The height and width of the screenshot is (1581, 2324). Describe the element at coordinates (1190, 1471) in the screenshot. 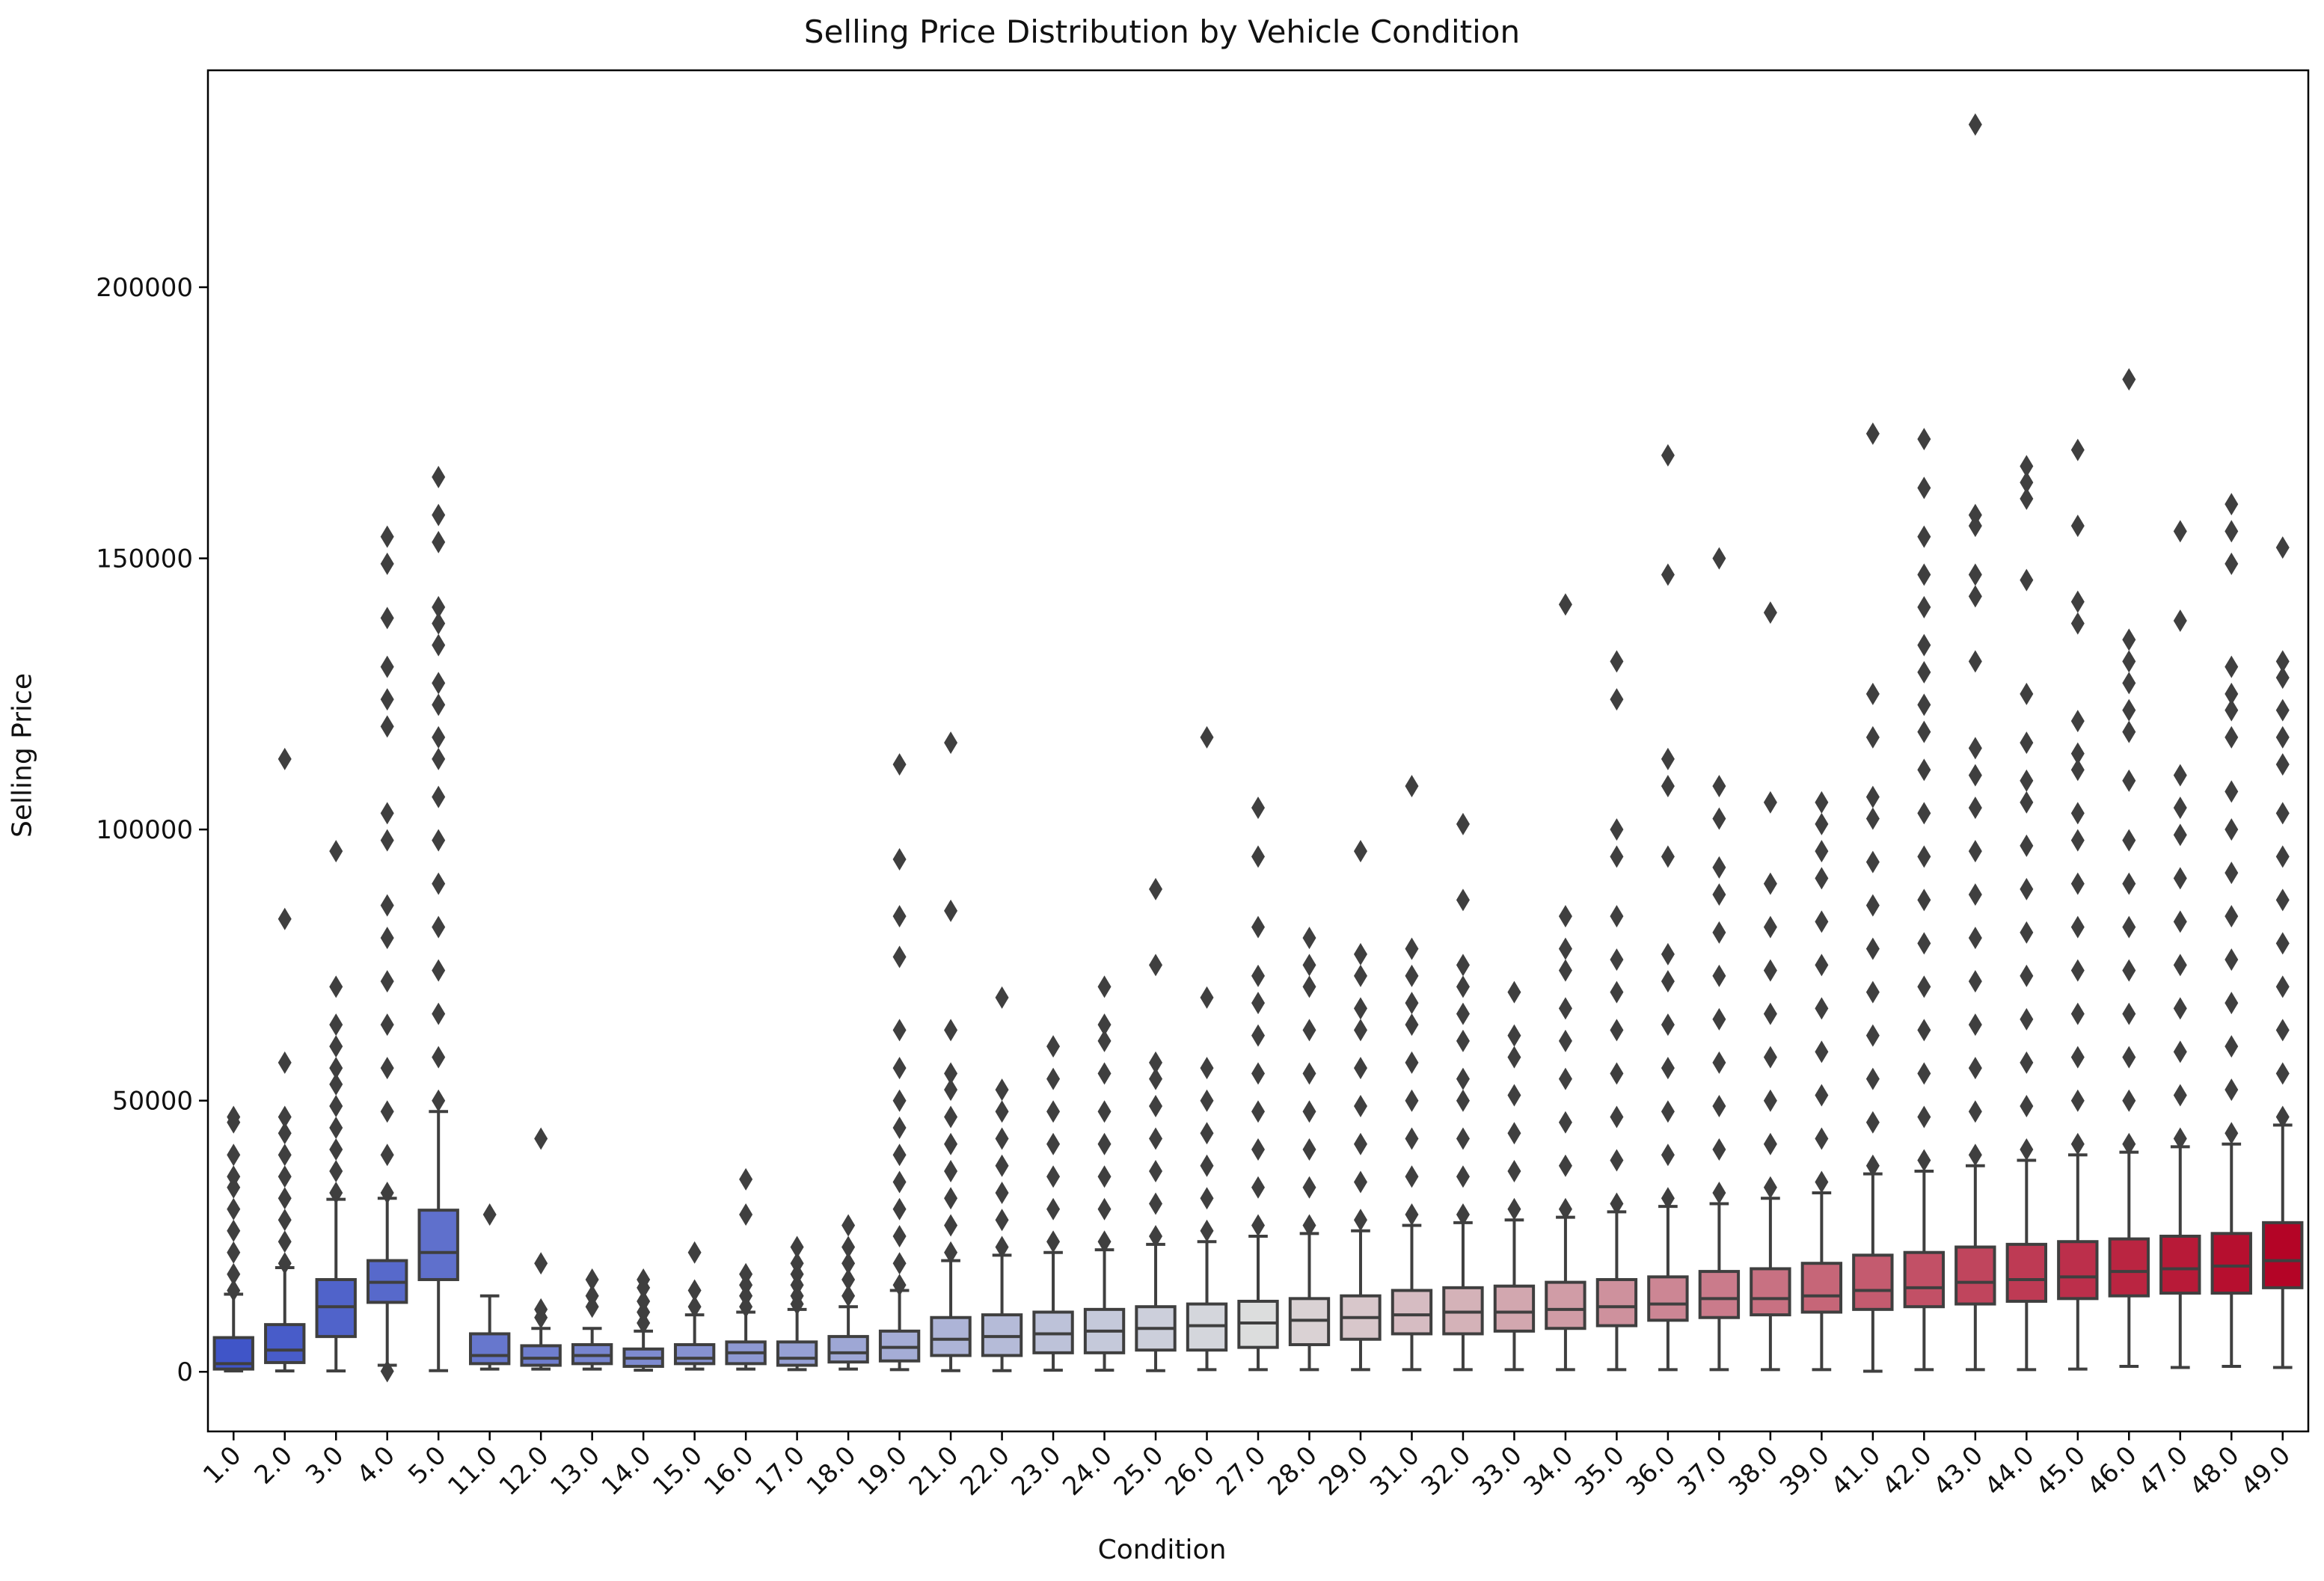

I see `x-tick-label: 26.0` at that location.